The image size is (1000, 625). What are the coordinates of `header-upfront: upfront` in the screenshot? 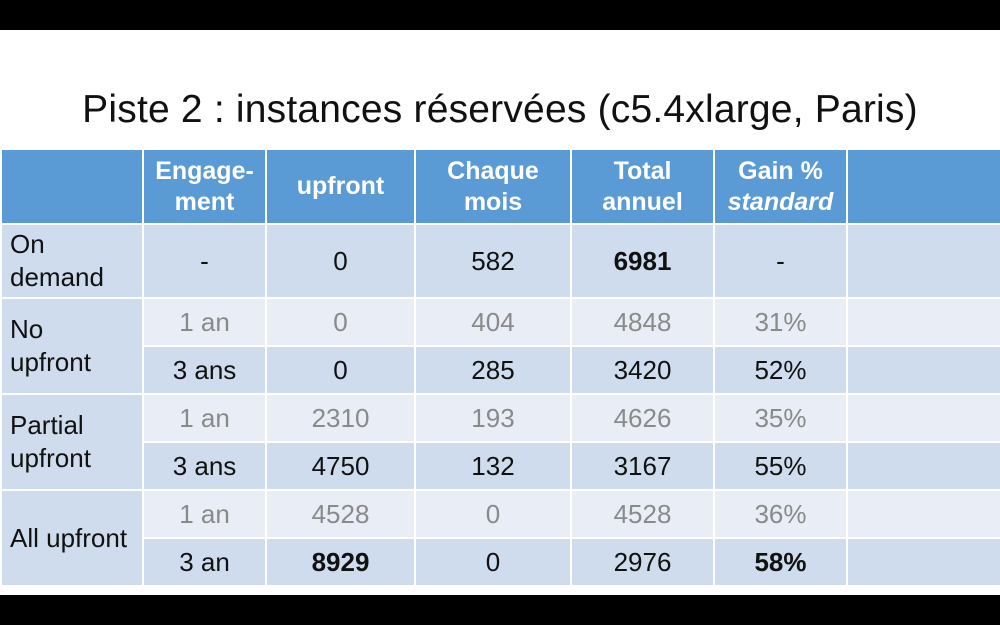 It's located at (340, 186).